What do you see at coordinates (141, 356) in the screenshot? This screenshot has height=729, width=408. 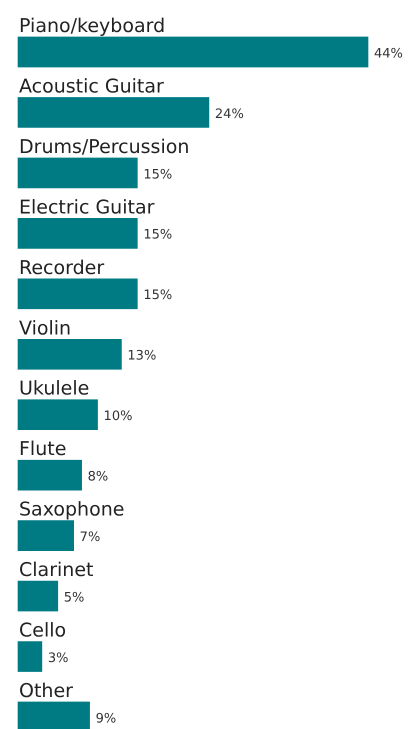 I see `data-label: 13%` at bounding box center [141, 356].